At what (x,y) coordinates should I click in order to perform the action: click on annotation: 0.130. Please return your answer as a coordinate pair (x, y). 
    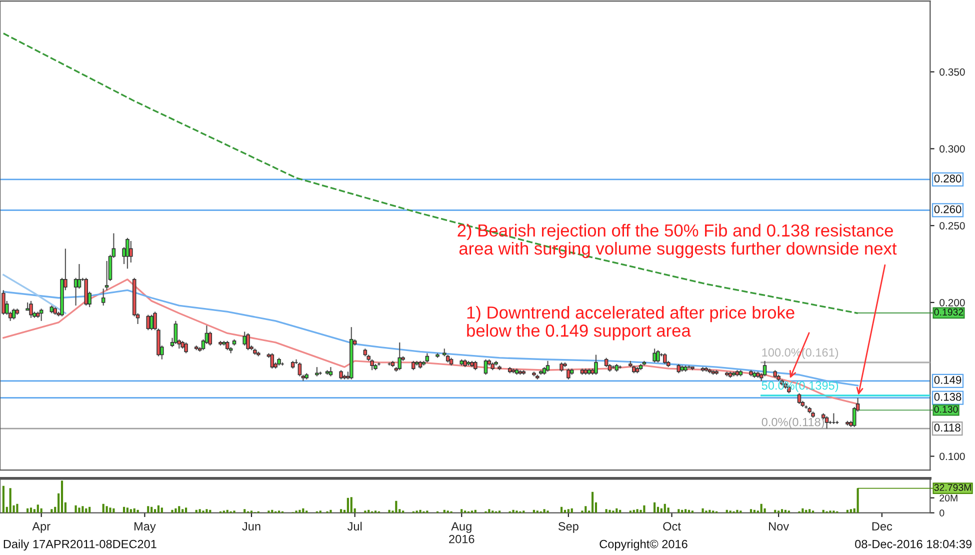
    Looking at the image, I should click on (946, 409).